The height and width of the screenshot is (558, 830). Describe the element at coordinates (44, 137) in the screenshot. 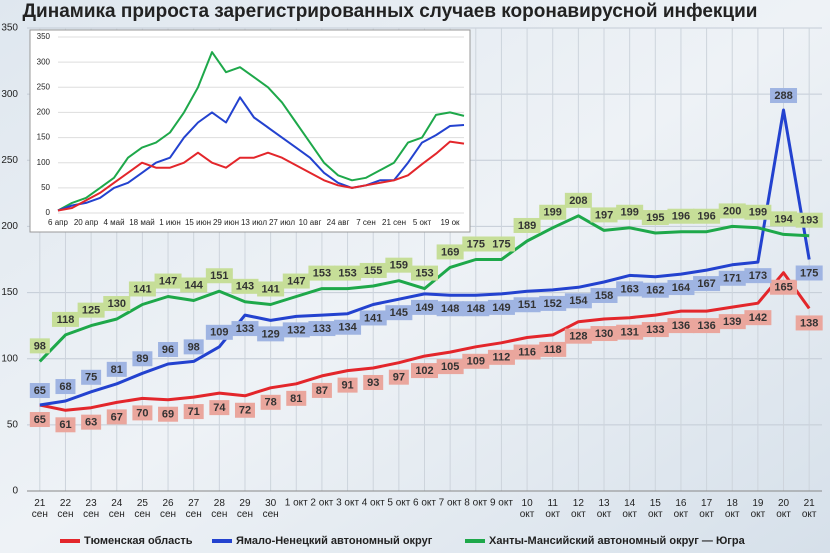

I see `y-tick-label: 150` at that location.